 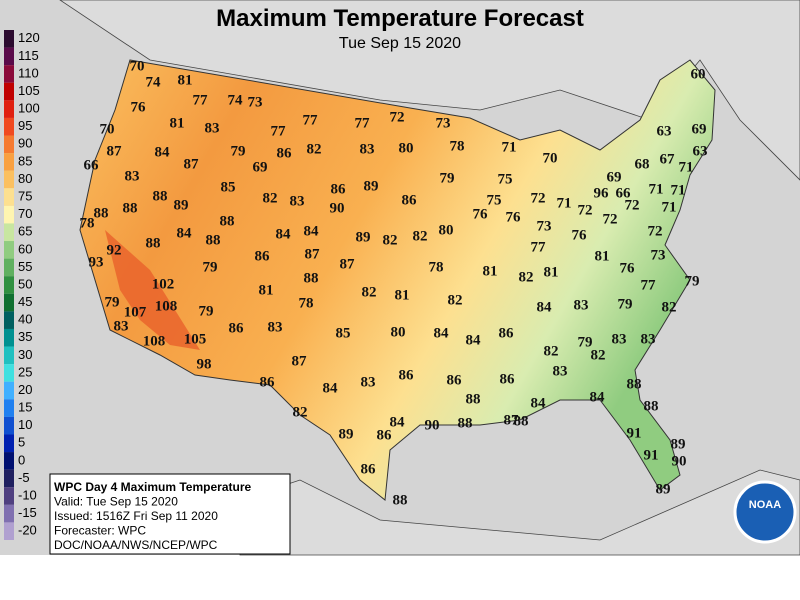 What do you see at coordinates (24, 477) in the screenshot?
I see `legend-label: -5` at bounding box center [24, 477].